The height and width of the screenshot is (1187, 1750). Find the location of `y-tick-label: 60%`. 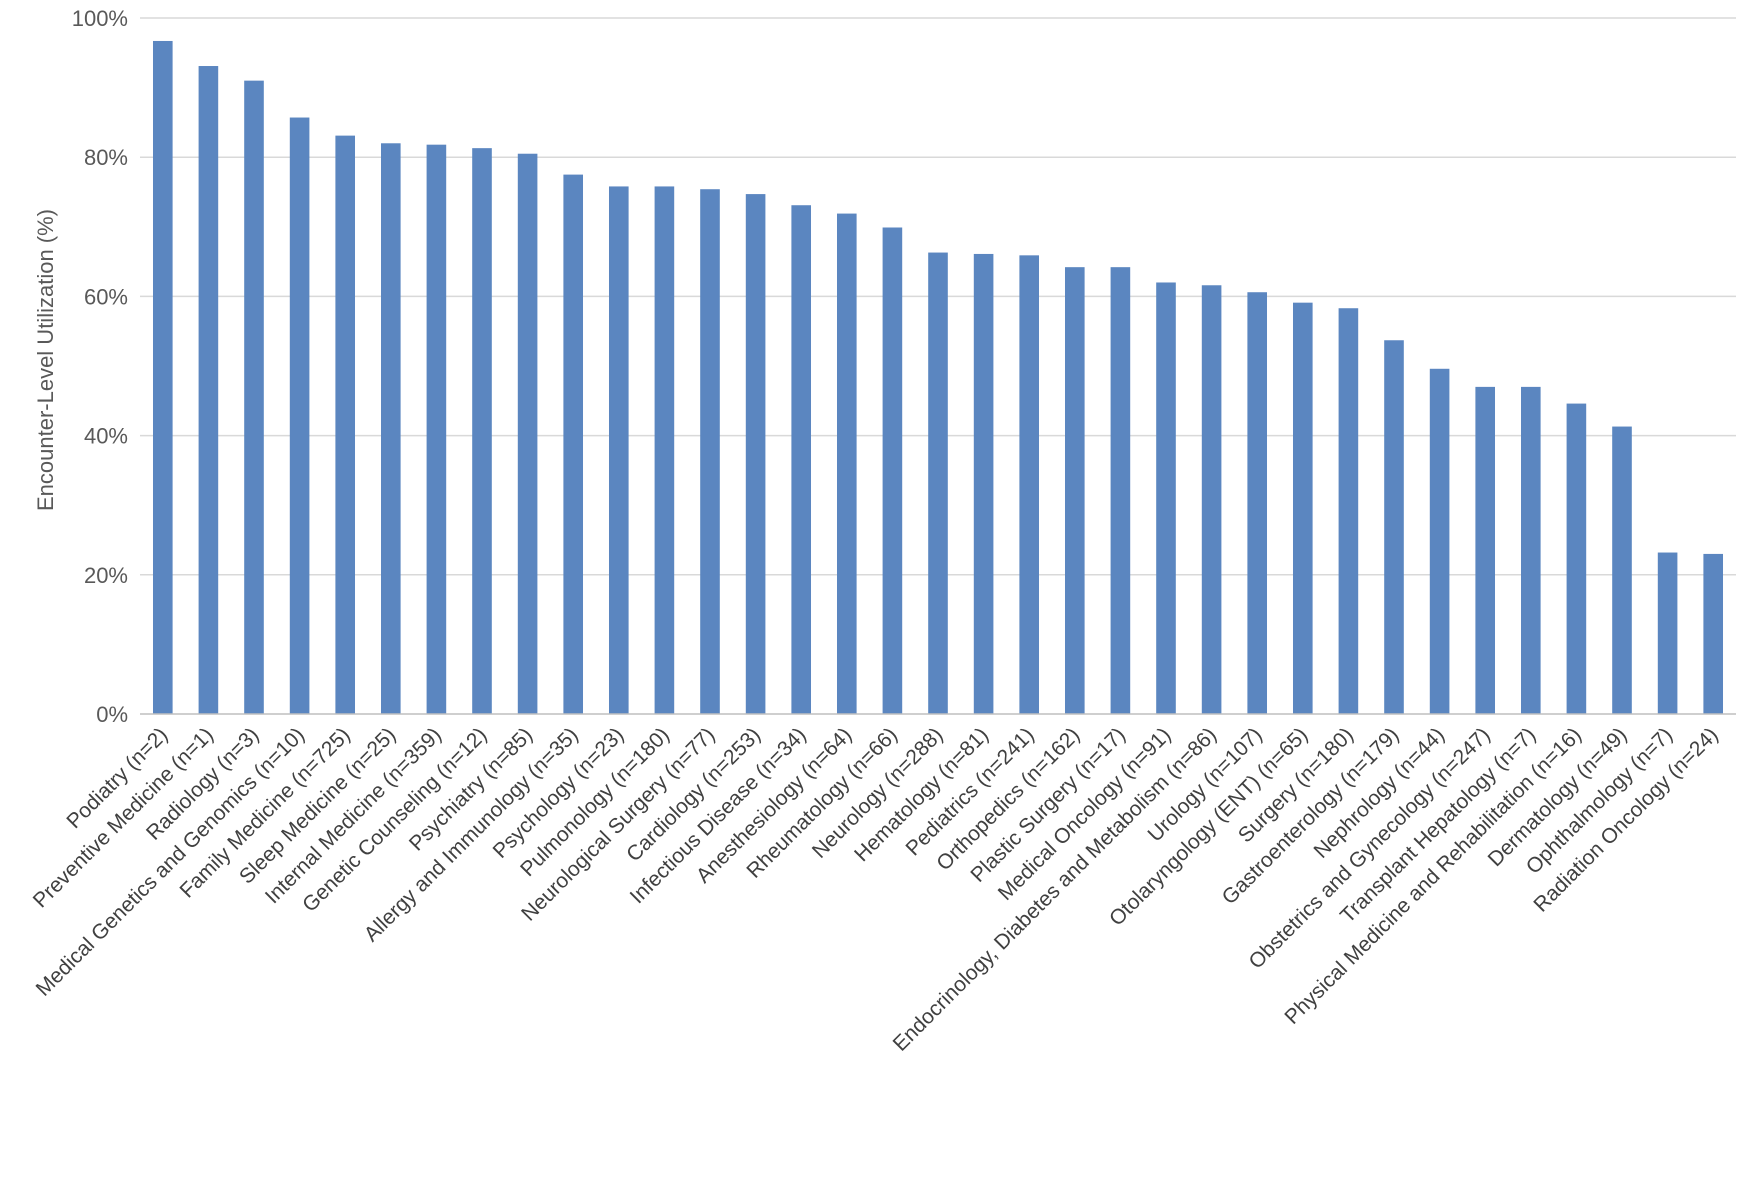

y-tick-label: 60% is located at coordinates (106, 296).